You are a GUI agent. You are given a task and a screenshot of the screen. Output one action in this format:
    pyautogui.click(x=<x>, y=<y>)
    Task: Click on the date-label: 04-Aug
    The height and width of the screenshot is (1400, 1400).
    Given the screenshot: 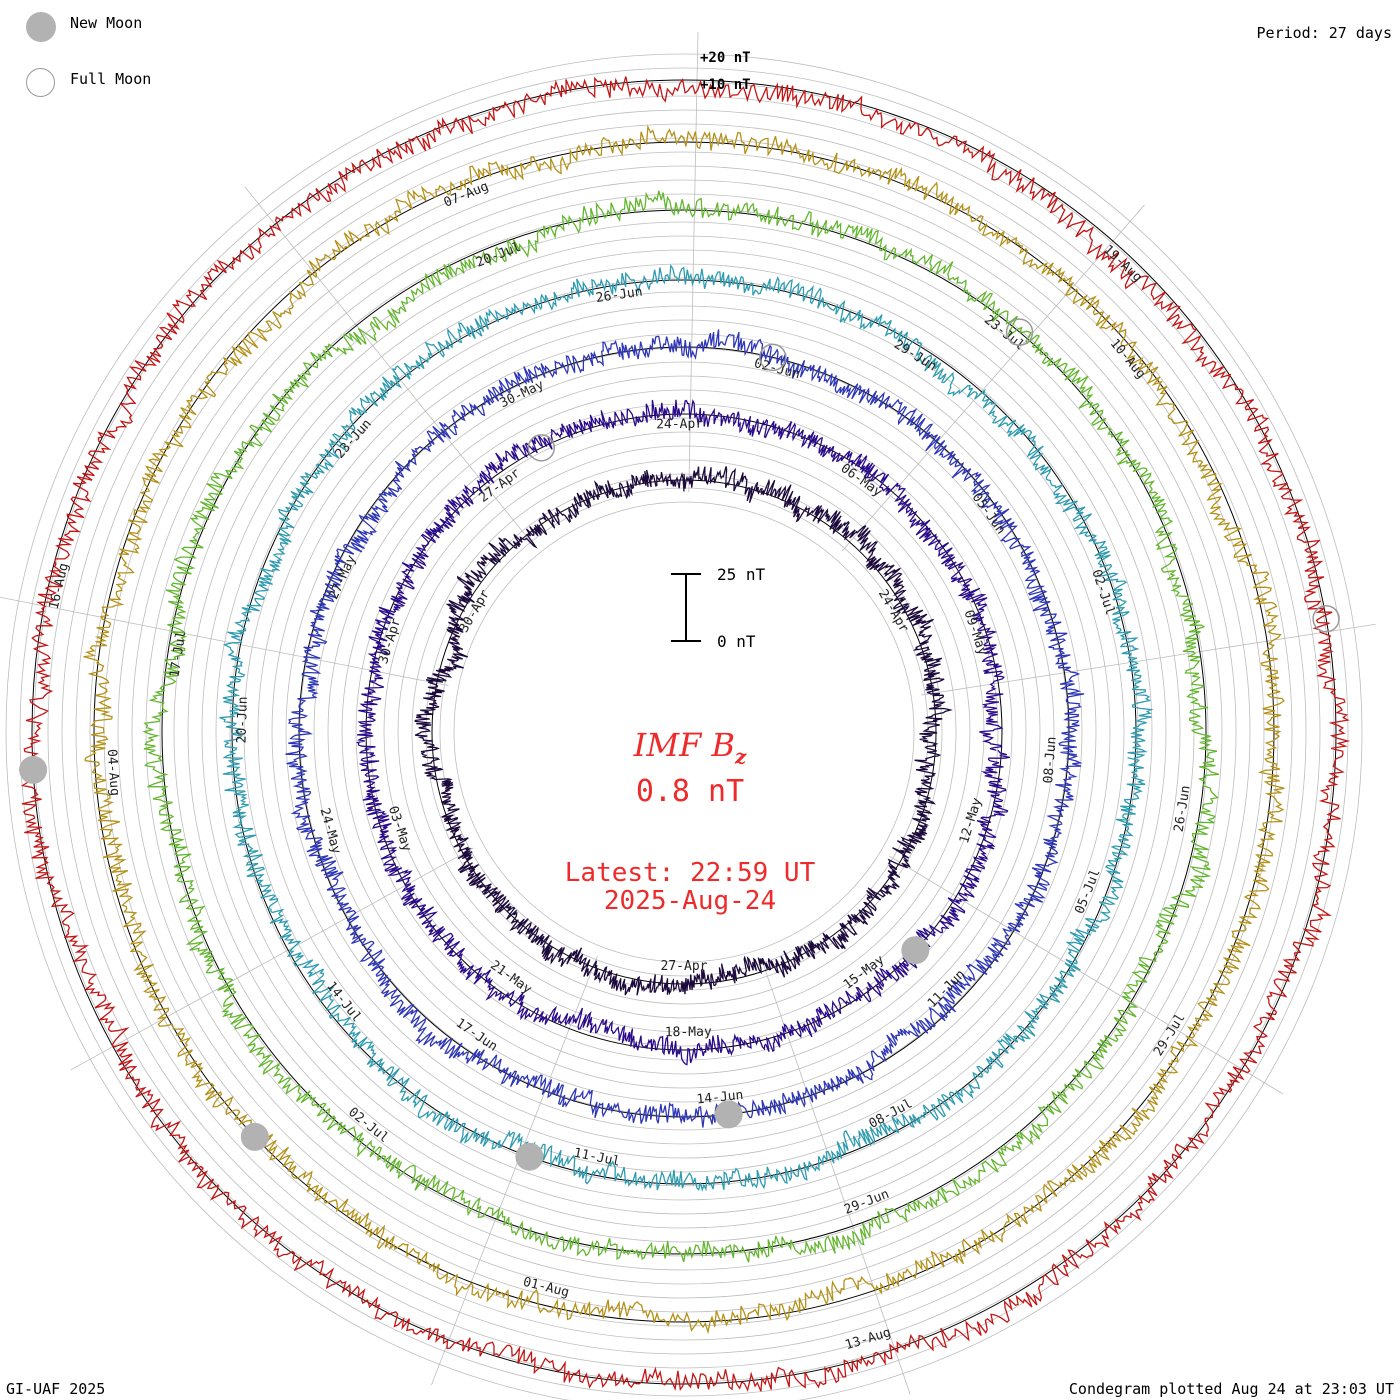 What is the action you would take?
    pyautogui.click(x=113, y=773)
    